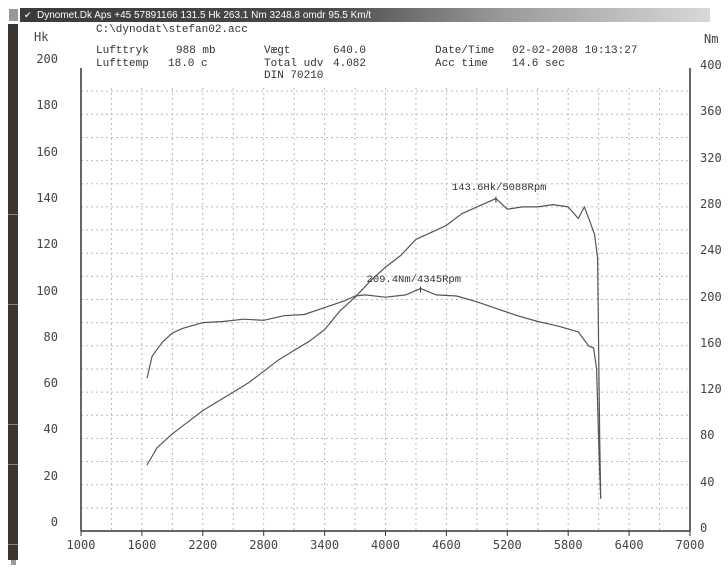 The width and height of the screenshot is (728, 568). I want to click on y-tick-left: 180, so click(47, 105).